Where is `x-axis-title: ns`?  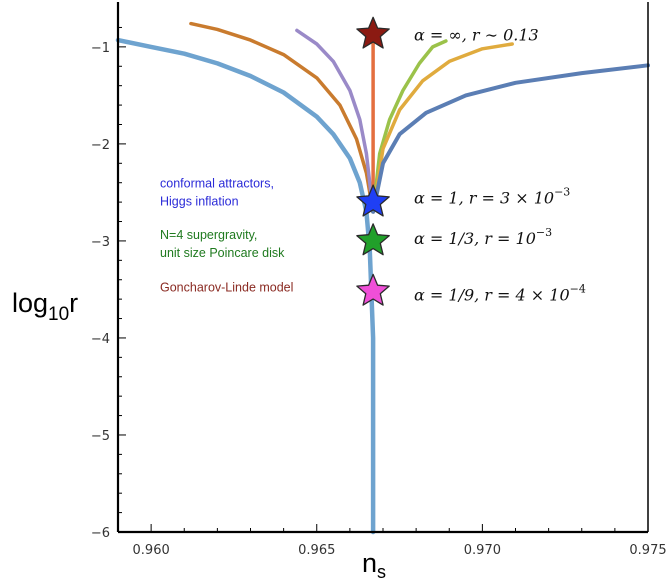
x-axis-title: ns is located at coordinates (374, 564).